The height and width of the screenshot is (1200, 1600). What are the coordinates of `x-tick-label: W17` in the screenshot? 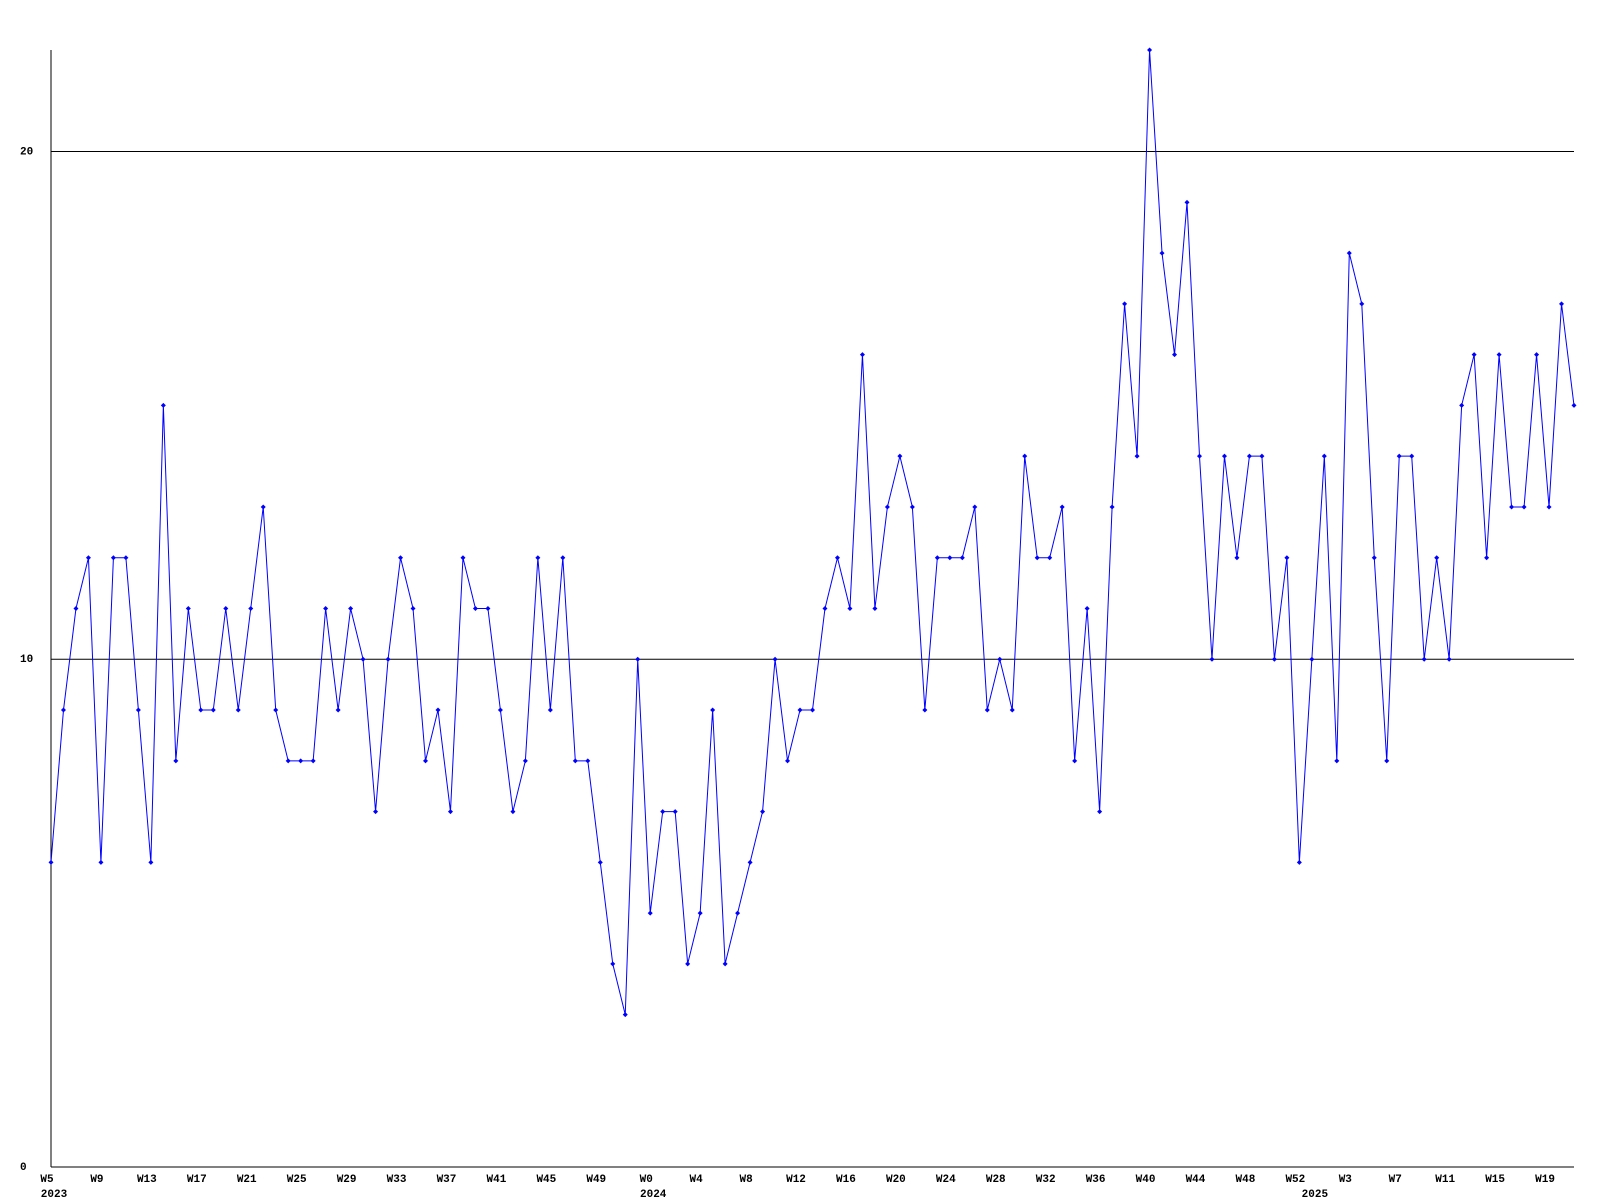 It's located at (197, 1180).